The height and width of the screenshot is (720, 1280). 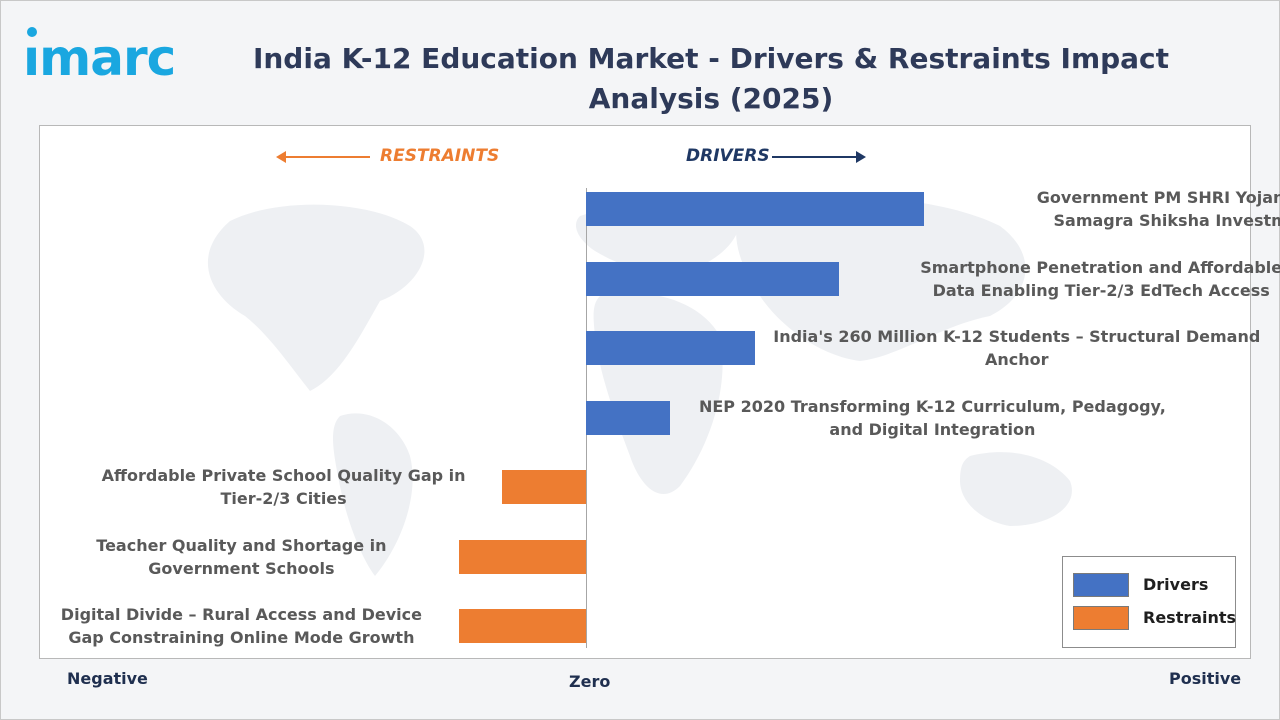 I want to click on legend-item-drivers: Drivers, so click(x=1153, y=585).